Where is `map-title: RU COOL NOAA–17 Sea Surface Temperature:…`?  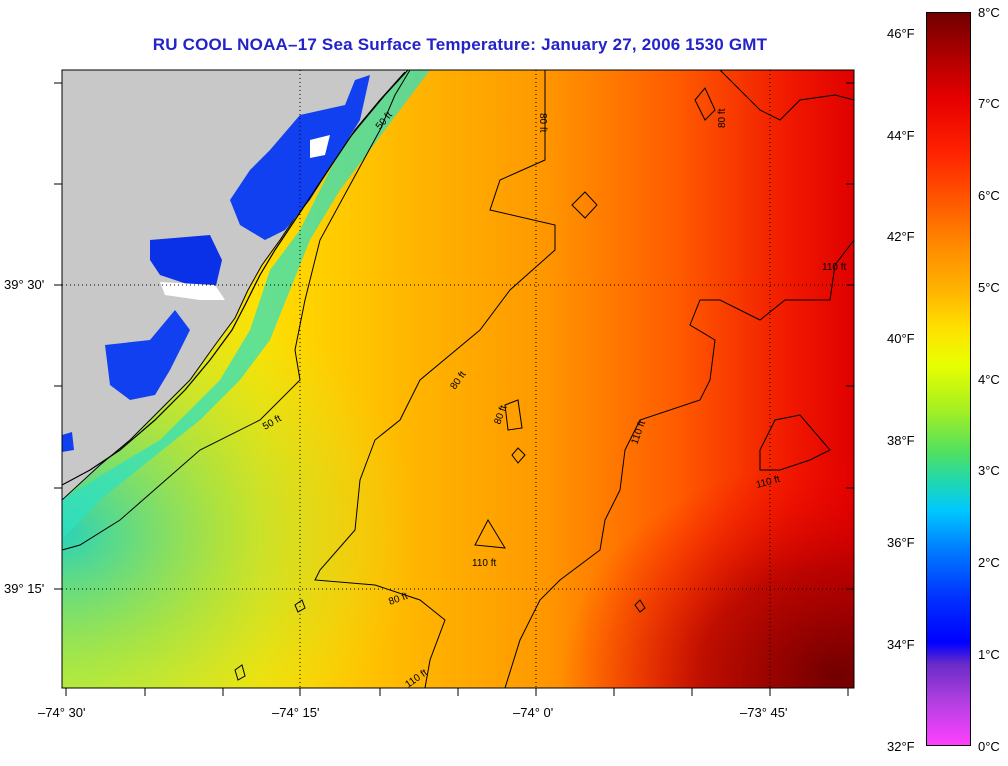 map-title: RU COOL NOAA–17 Sea Surface Temperature:… is located at coordinates (460, 44).